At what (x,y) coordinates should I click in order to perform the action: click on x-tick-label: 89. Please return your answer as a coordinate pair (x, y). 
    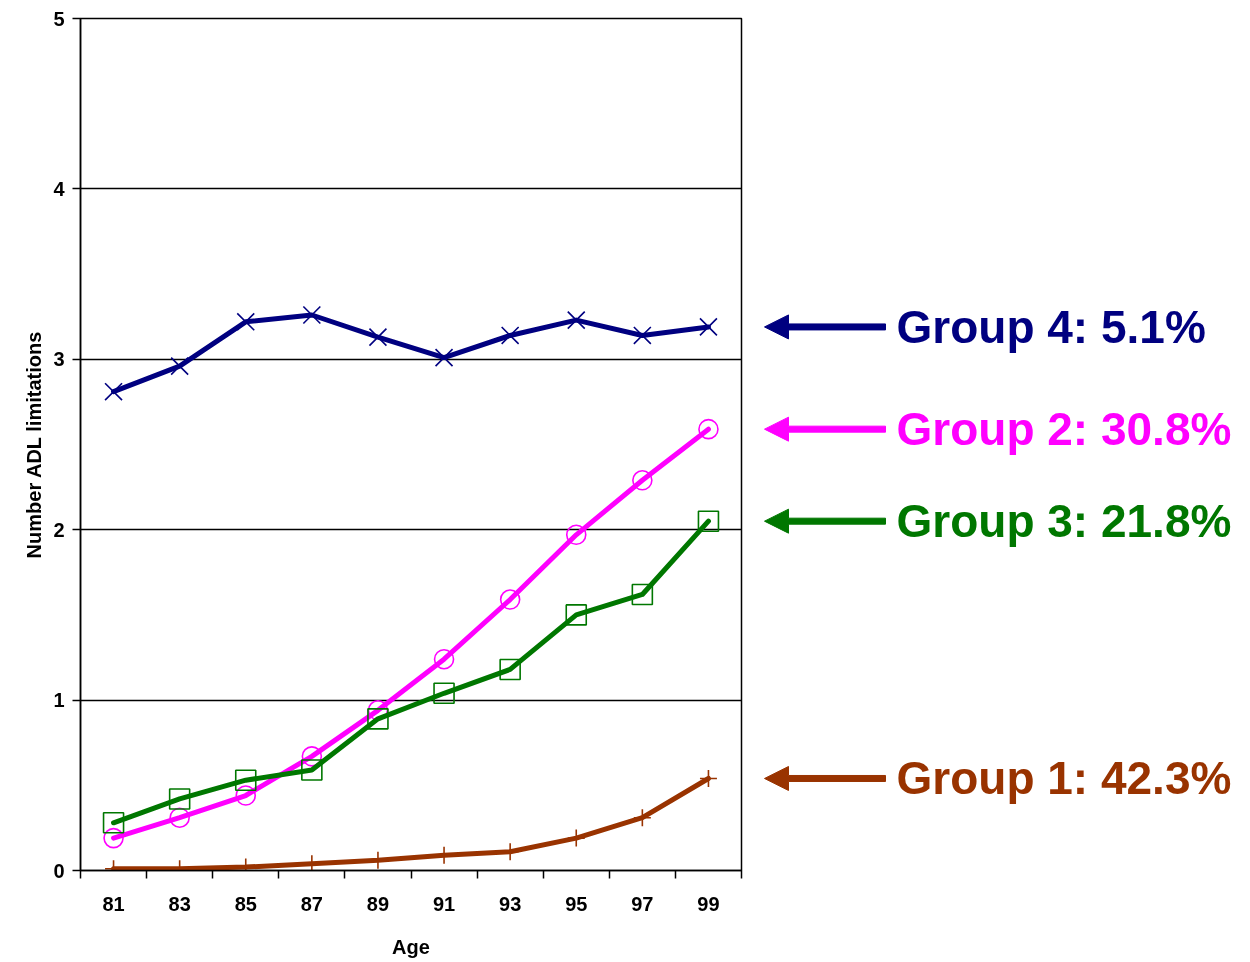
    Looking at the image, I should click on (378, 903).